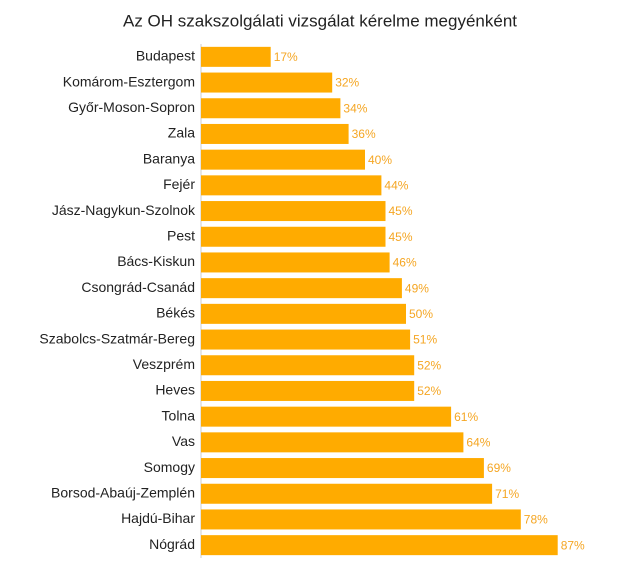 The width and height of the screenshot is (640, 572). I want to click on y-tick-label: Pest, so click(181, 235).